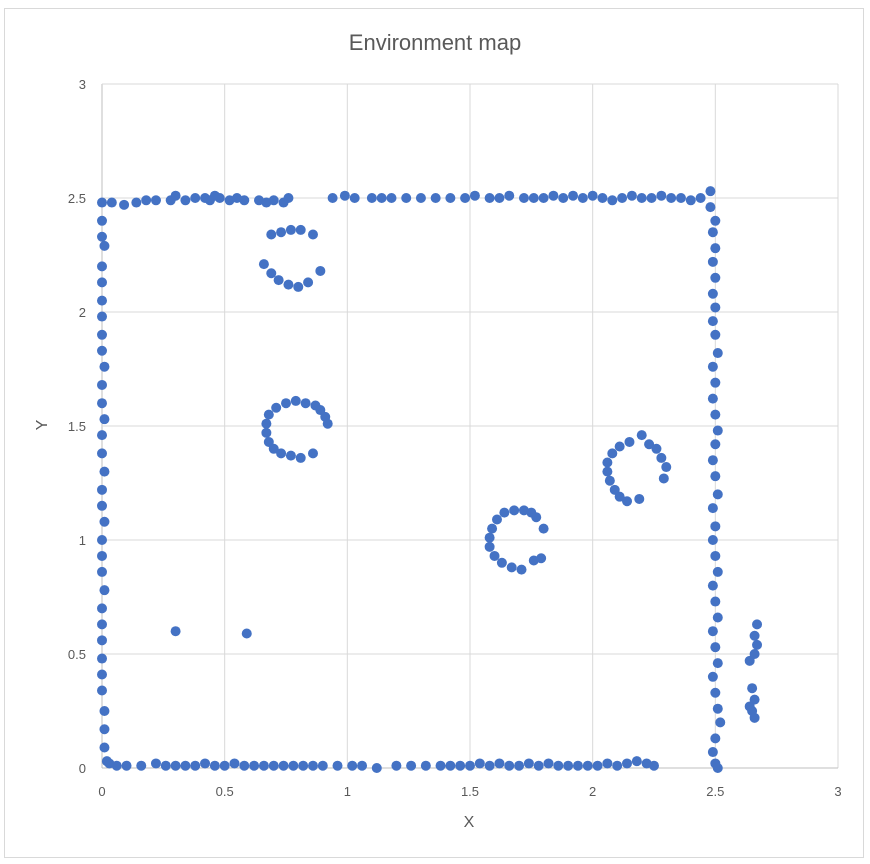 The height and width of the screenshot is (864, 870). I want to click on y-tick-label: 0, so click(82, 768).